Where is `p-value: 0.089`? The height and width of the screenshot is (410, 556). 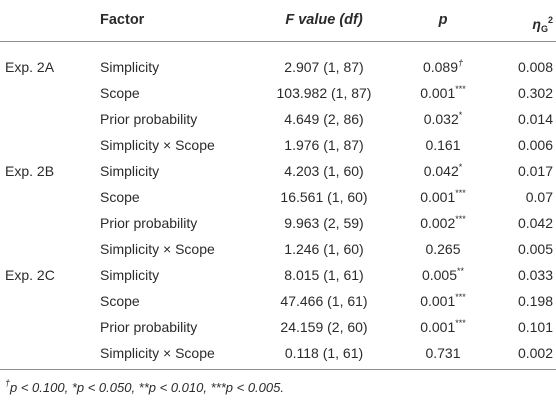 p-value: 0.089 is located at coordinates (440, 67).